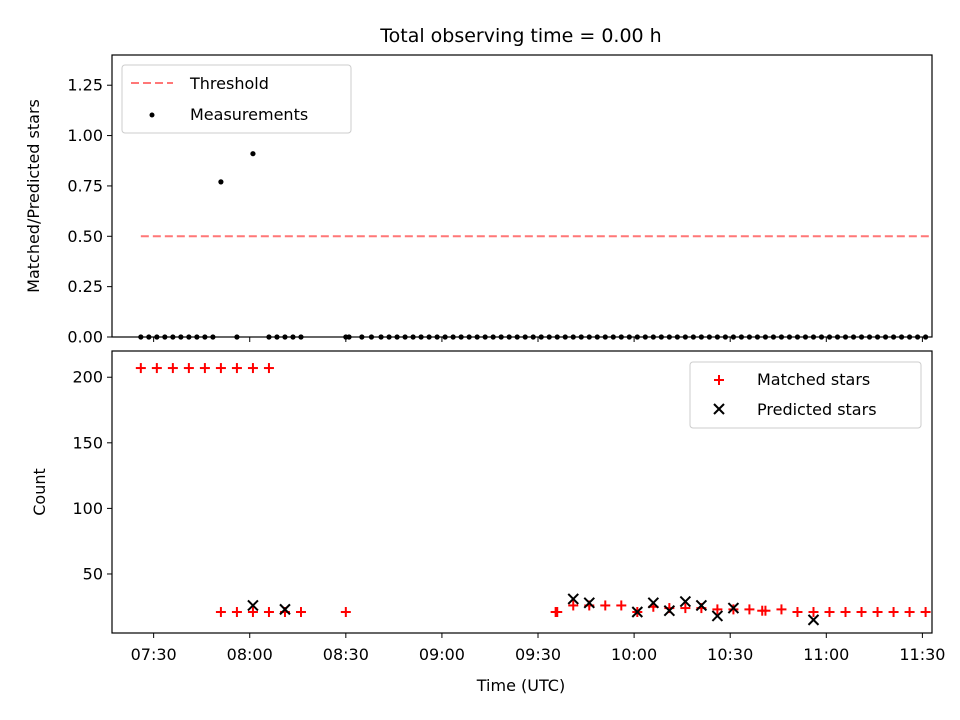 The image size is (960, 720). I want to click on bottom-legend-box, so click(805, 395).